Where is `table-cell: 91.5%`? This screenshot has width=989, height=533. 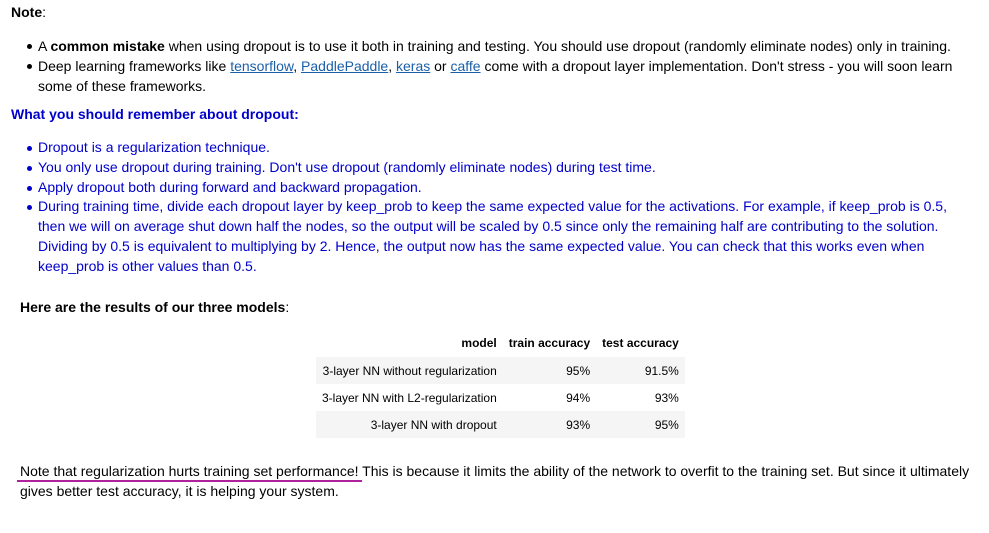 table-cell: 91.5% is located at coordinates (640, 370).